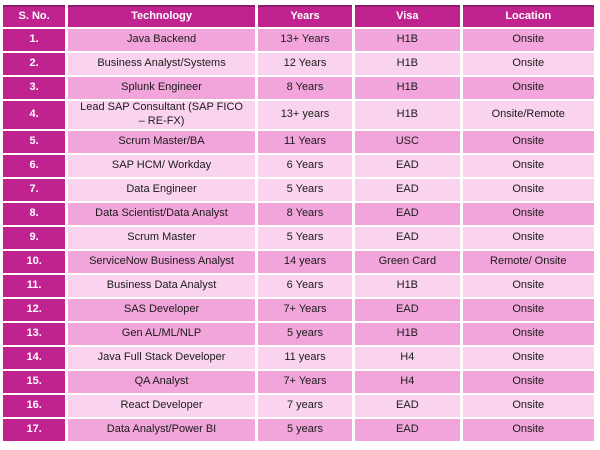 Image resolution: width=600 pixels, height=450 pixels. I want to click on cell-technology: SAS Developer, so click(161, 309).